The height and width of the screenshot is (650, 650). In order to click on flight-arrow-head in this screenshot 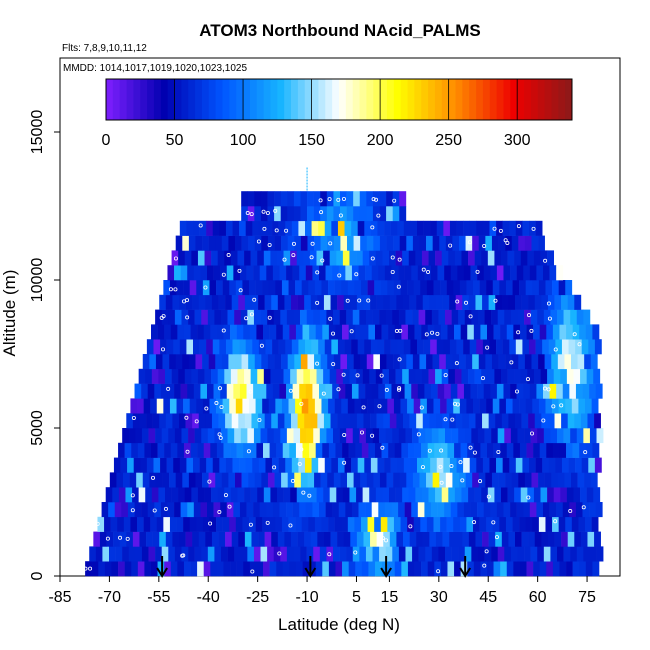, I will do `click(310, 572)`.